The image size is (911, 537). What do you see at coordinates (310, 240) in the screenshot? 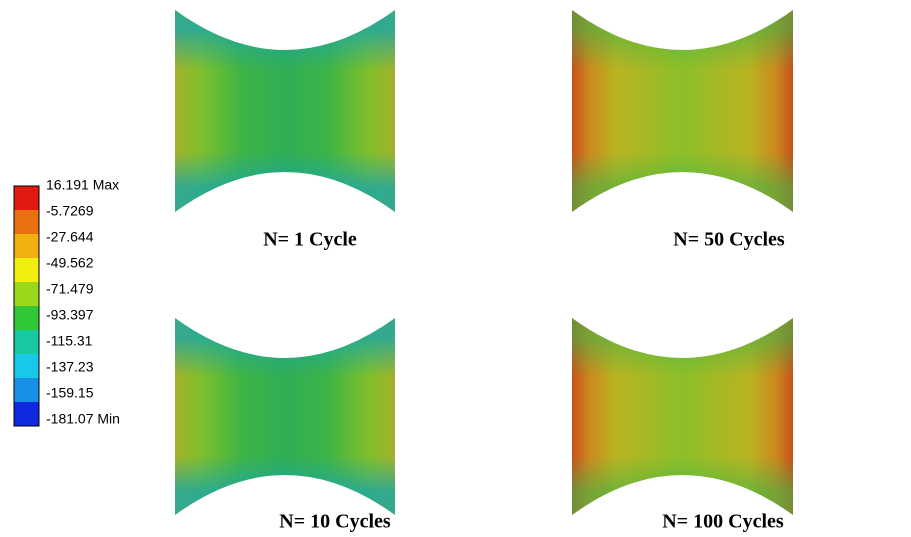
I see `panel-caption: N= 1 Cycle` at bounding box center [310, 240].